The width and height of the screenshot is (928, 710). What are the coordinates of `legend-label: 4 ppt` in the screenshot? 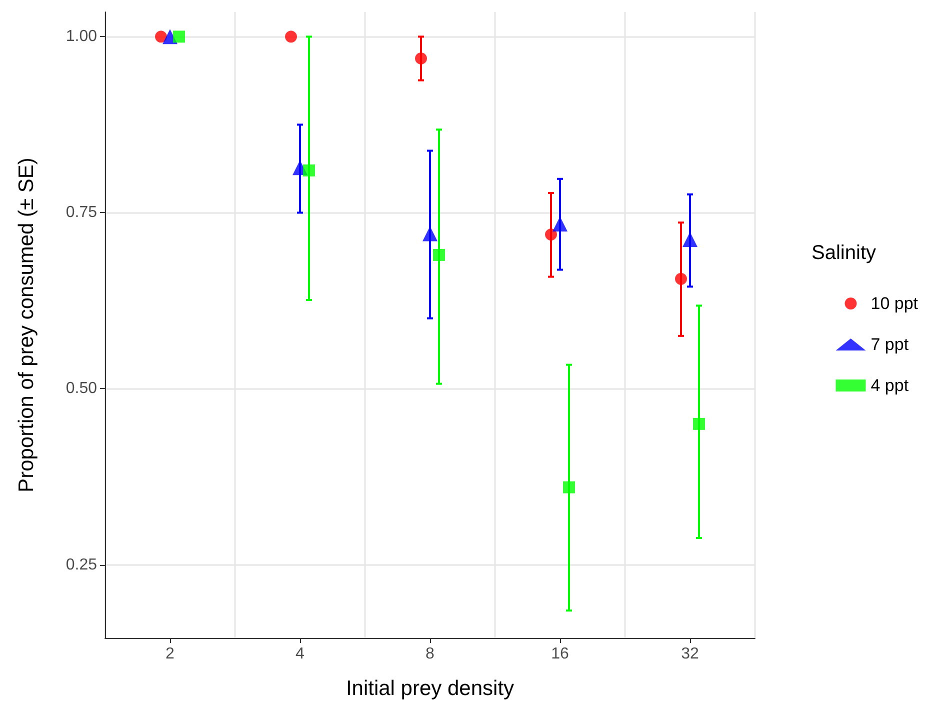 It's located at (889, 385).